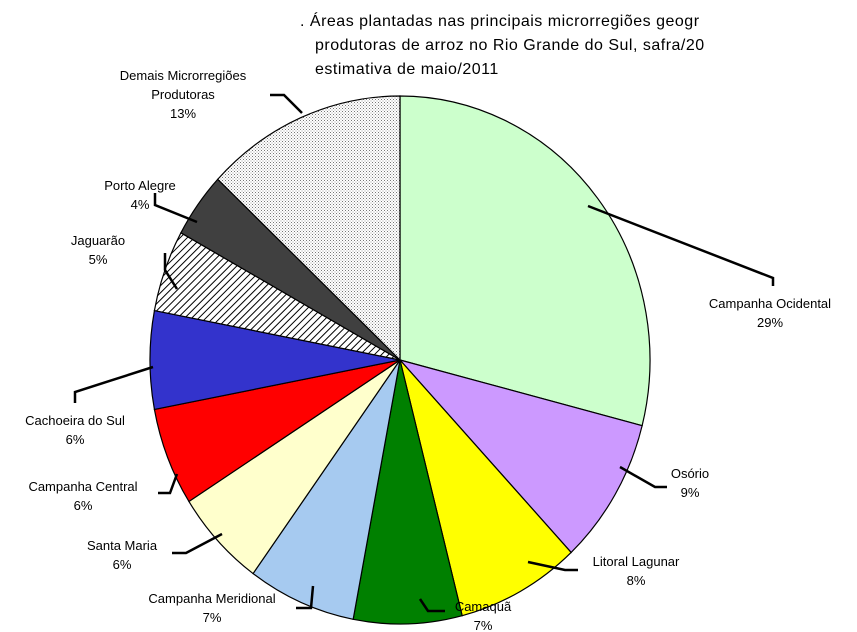 Image resolution: width=857 pixels, height=632 pixels. What do you see at coordinates (770, 322) in the screenshot?
I see `value-label: 29%` at bounding box center [770, 322].